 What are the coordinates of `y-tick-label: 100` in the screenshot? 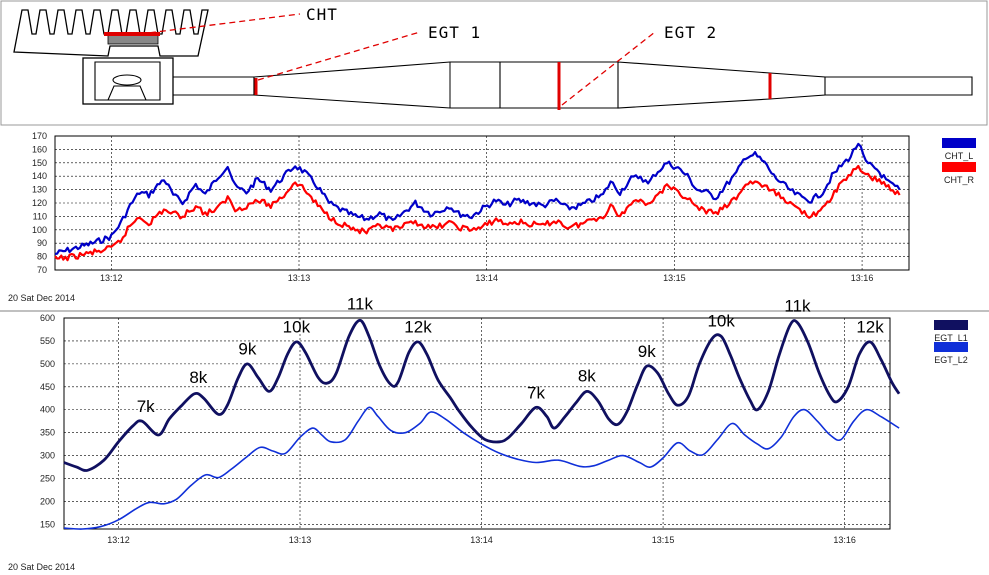 It's located at (39, 230).